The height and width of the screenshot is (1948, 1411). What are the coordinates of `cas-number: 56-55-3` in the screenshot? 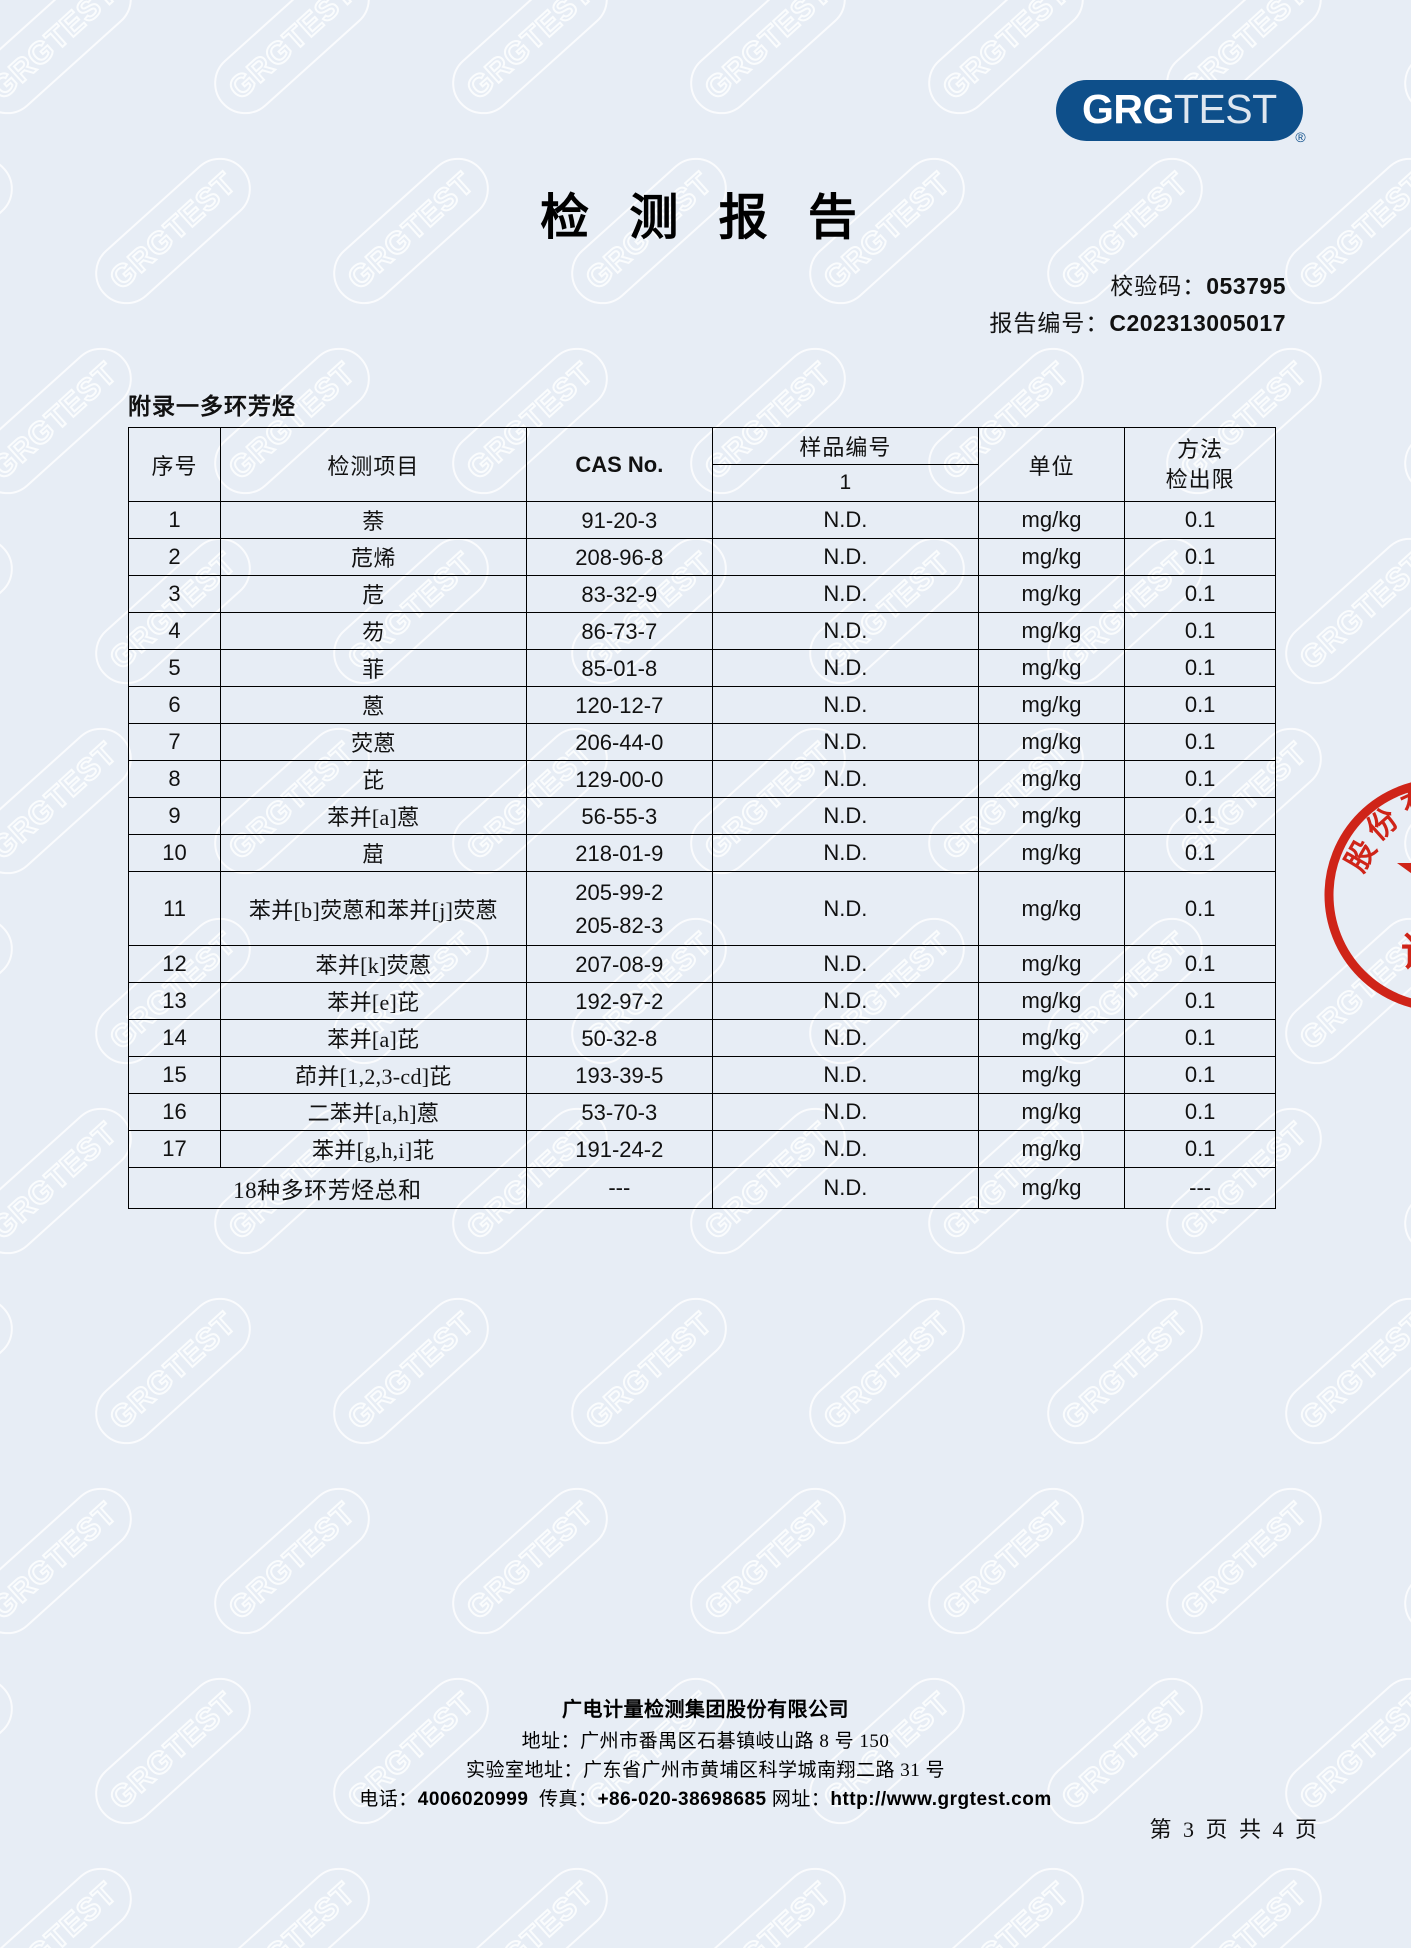 It's located at (619, 816).